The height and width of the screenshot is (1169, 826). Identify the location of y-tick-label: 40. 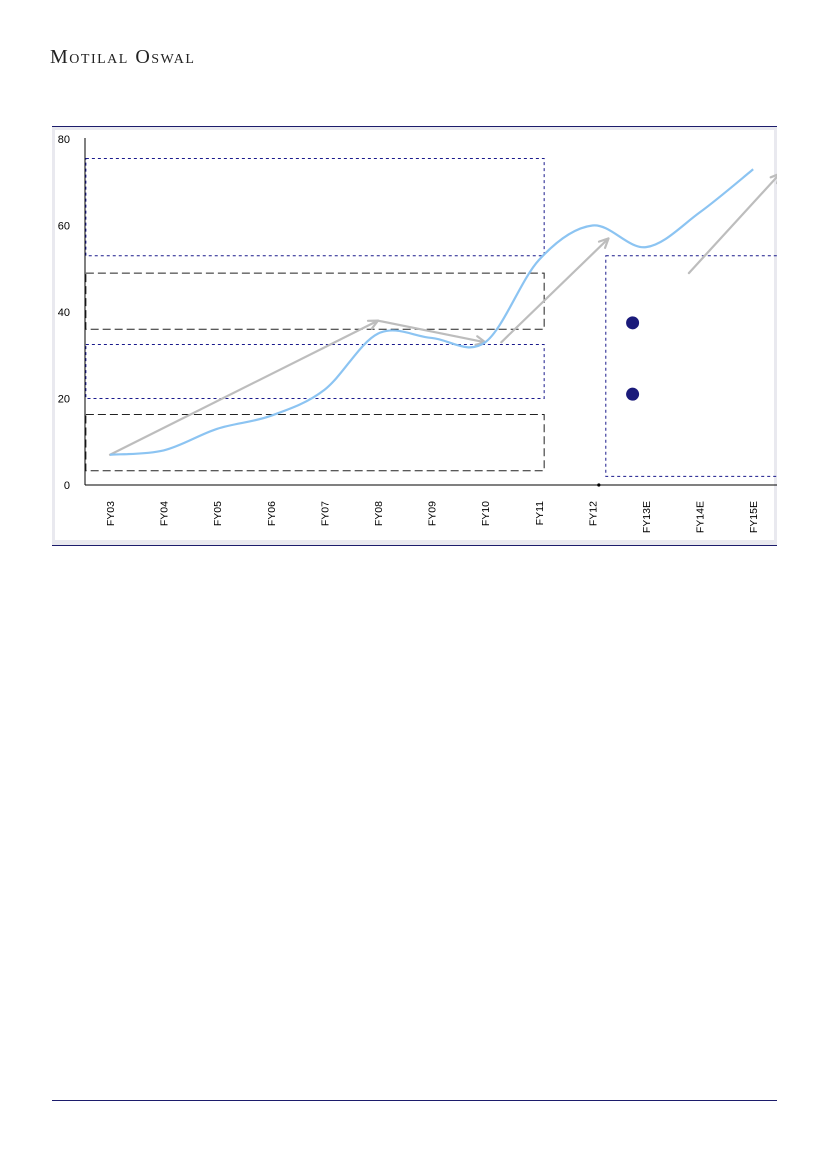
(64, 313).